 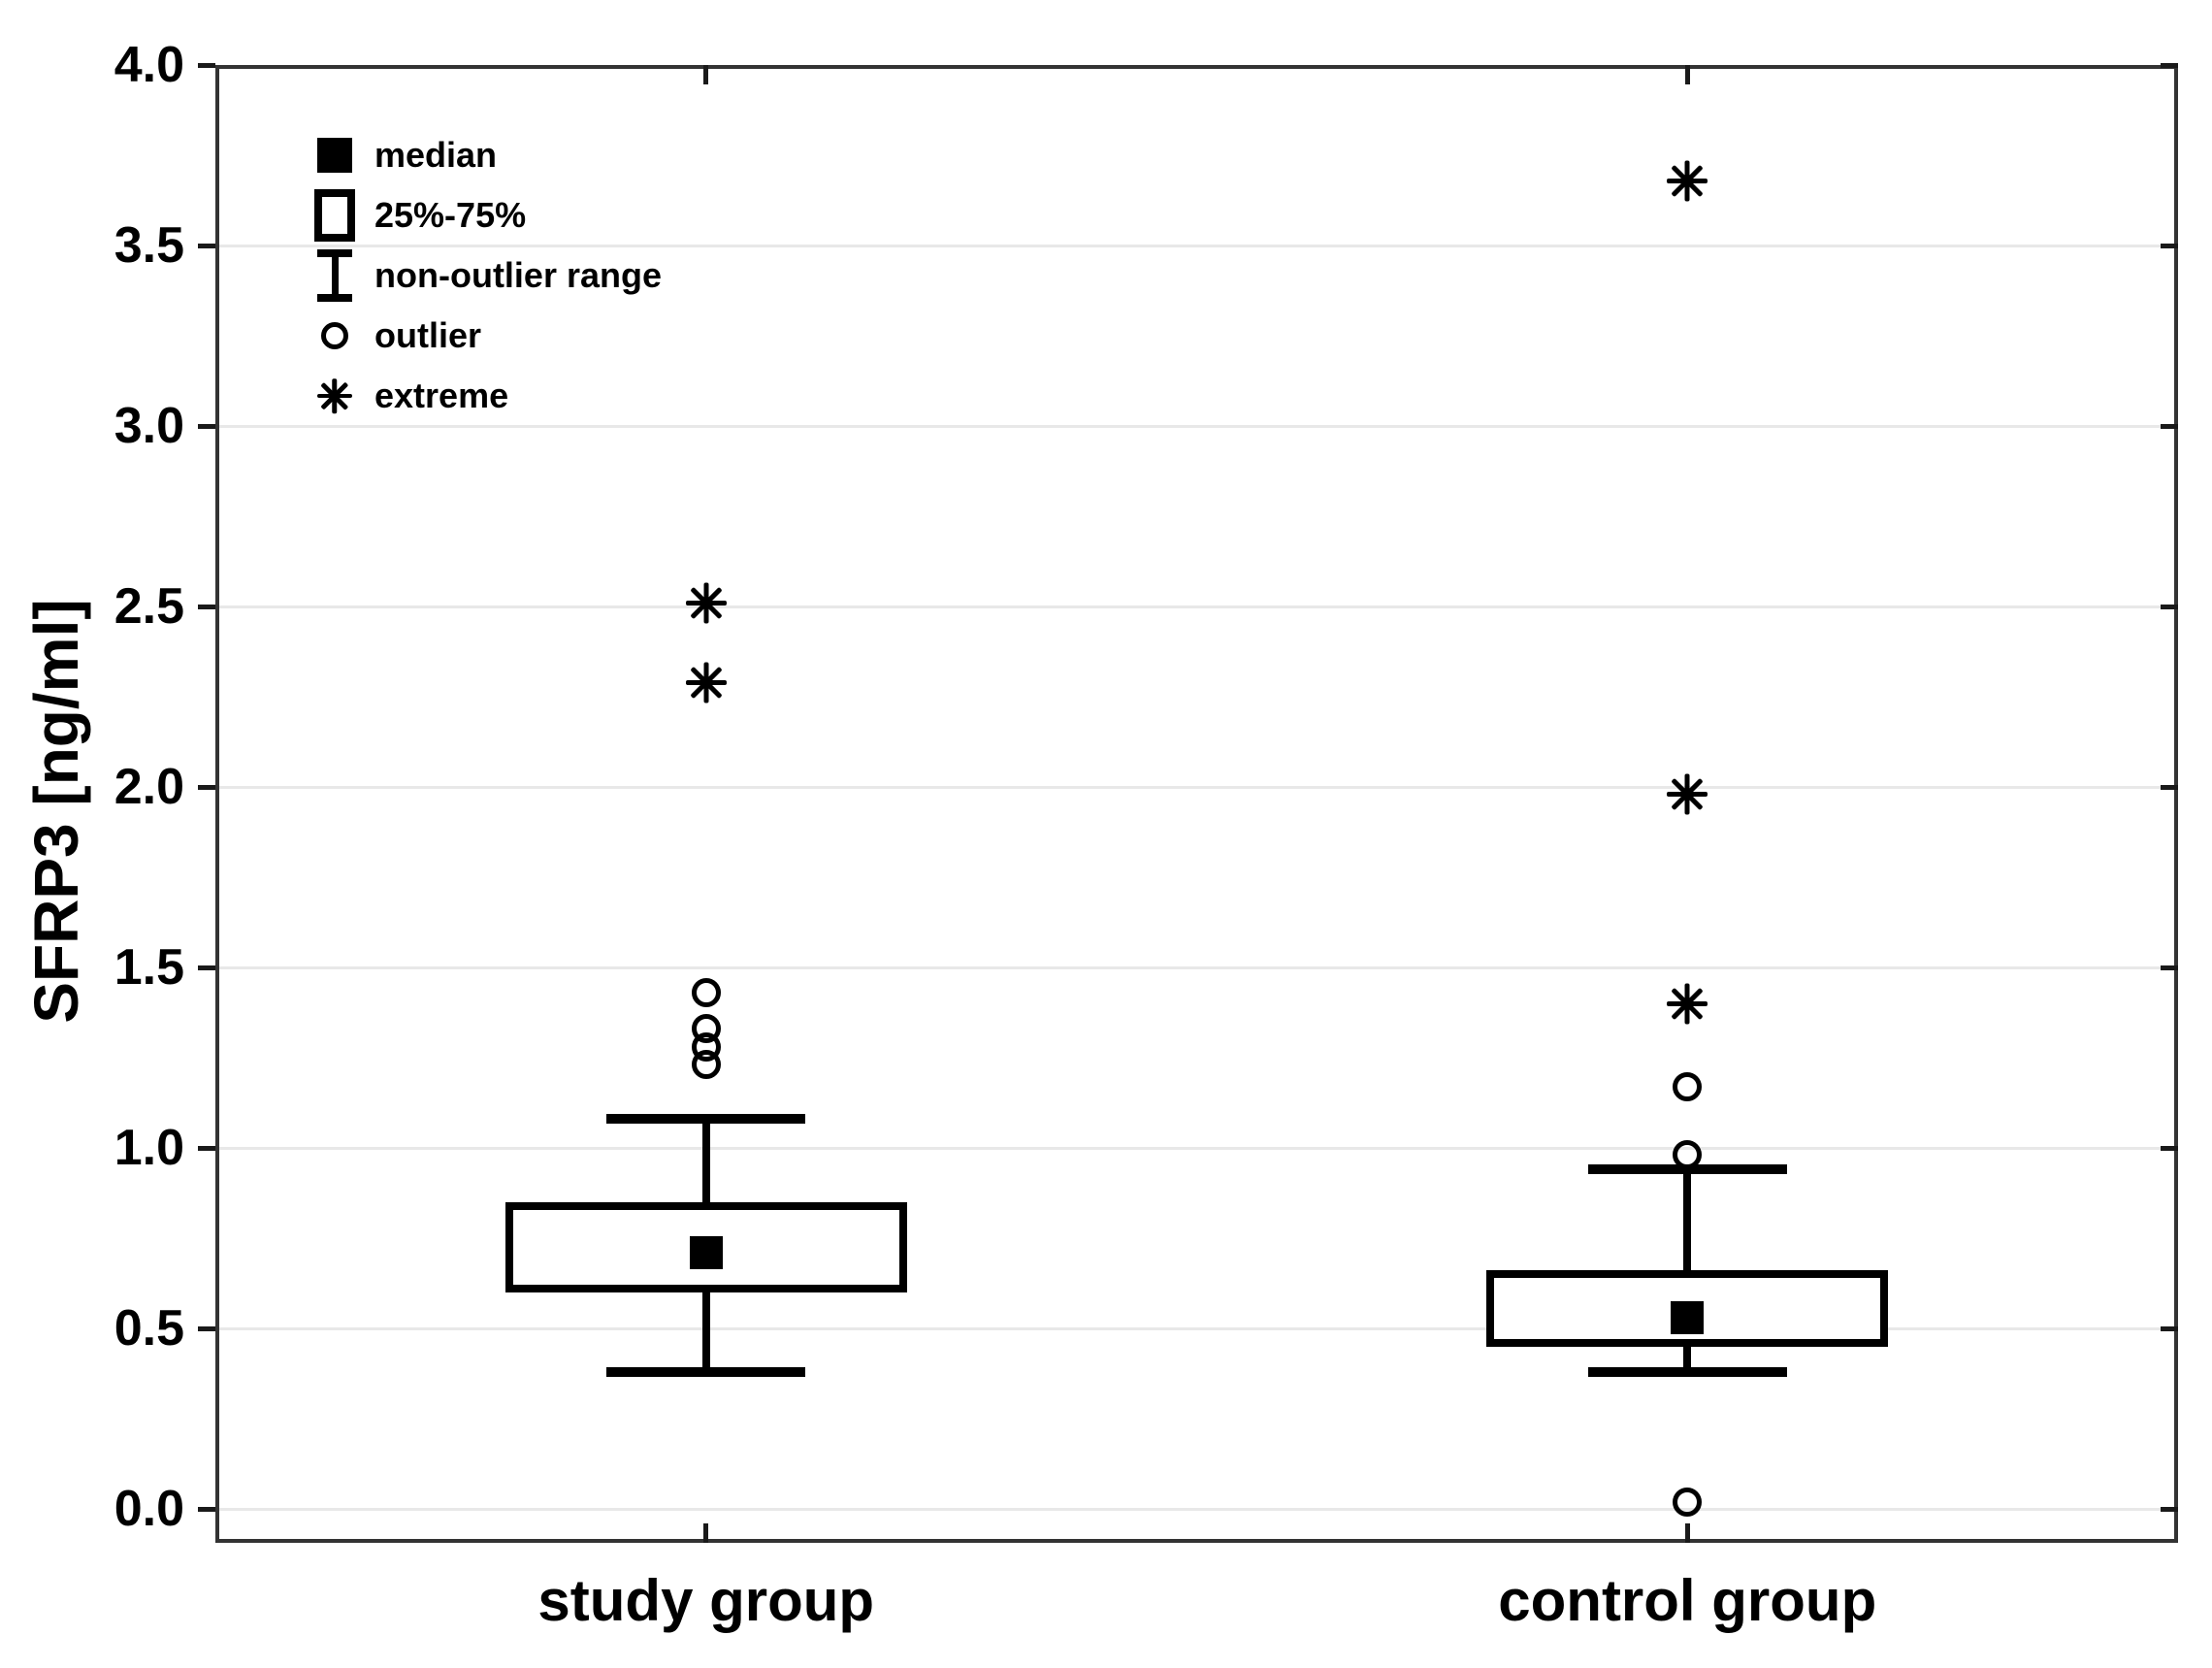 I want to click on study-group-lower-whisker, so click(x=705, y=1330).